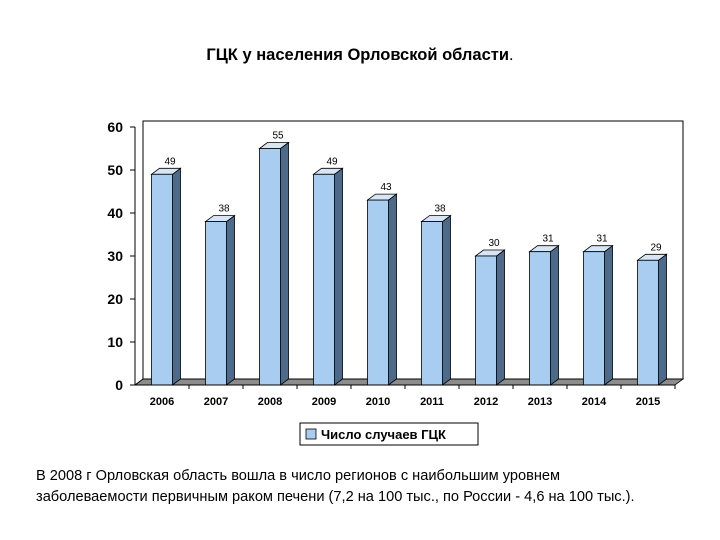  Describe the element at coordinates (162, 402) in the screenshot. I see `x-tick-label: 2006` at that location.